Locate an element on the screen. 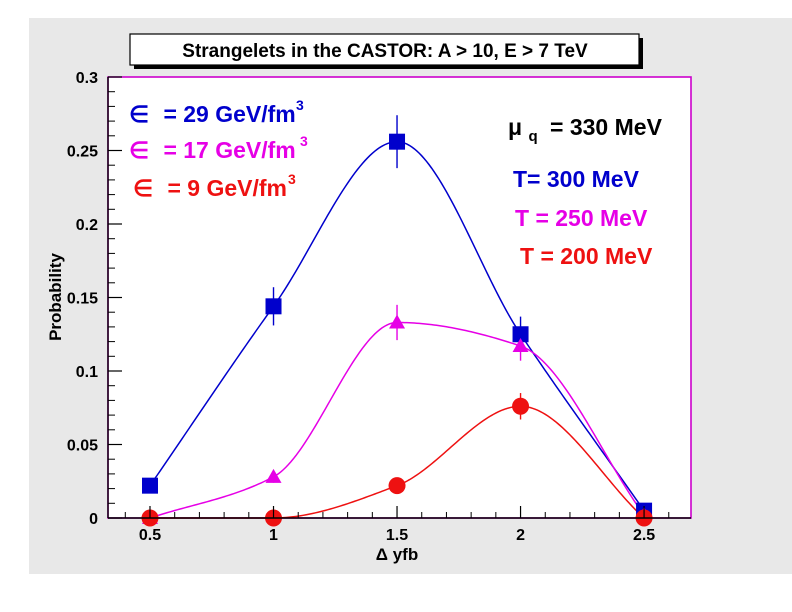 The image size is (792, 612). legend-epsilon-9: ∈ = 9 GeV/fm 3 is located at coordinates (214, 186).